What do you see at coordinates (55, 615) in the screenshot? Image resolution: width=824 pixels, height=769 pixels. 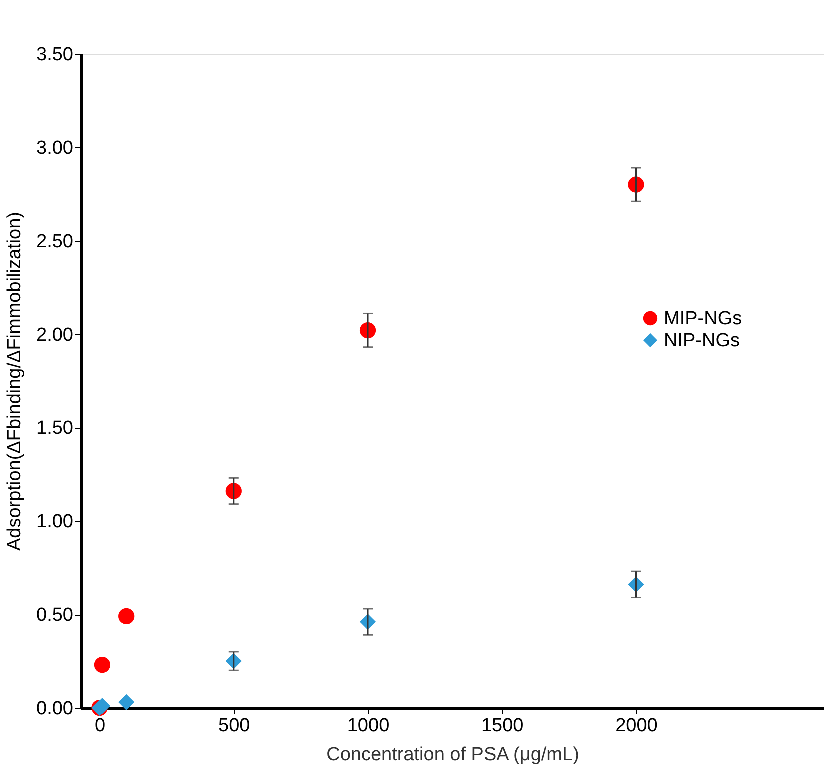 I see `y-tick-label: 0.50` at bounding box center [55, 615].